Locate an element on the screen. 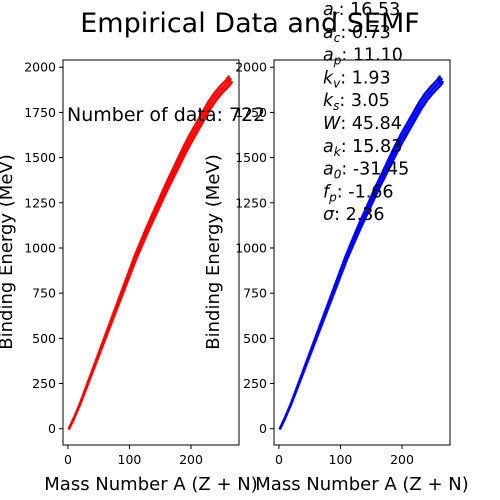  left-x-tick-label: 100 is located at coordinates (130, 459).